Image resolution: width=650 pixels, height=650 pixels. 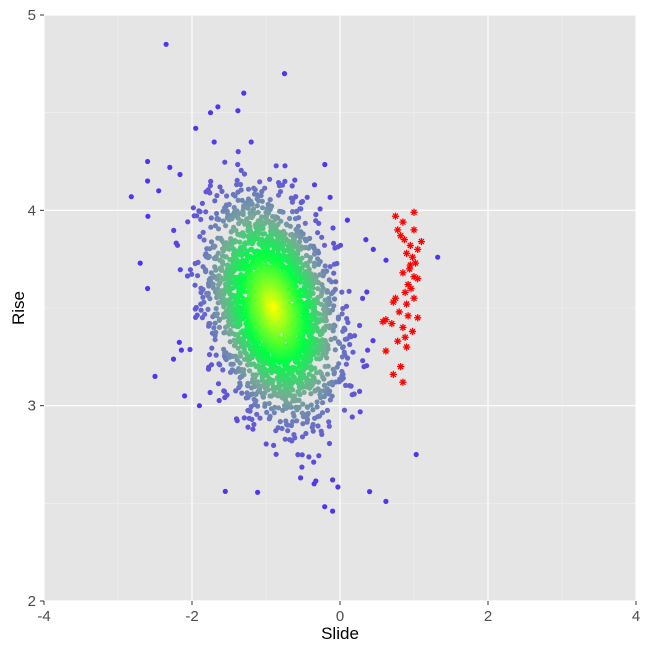 I want to click on y-tick-label: 5, so click(x=32, y=15).